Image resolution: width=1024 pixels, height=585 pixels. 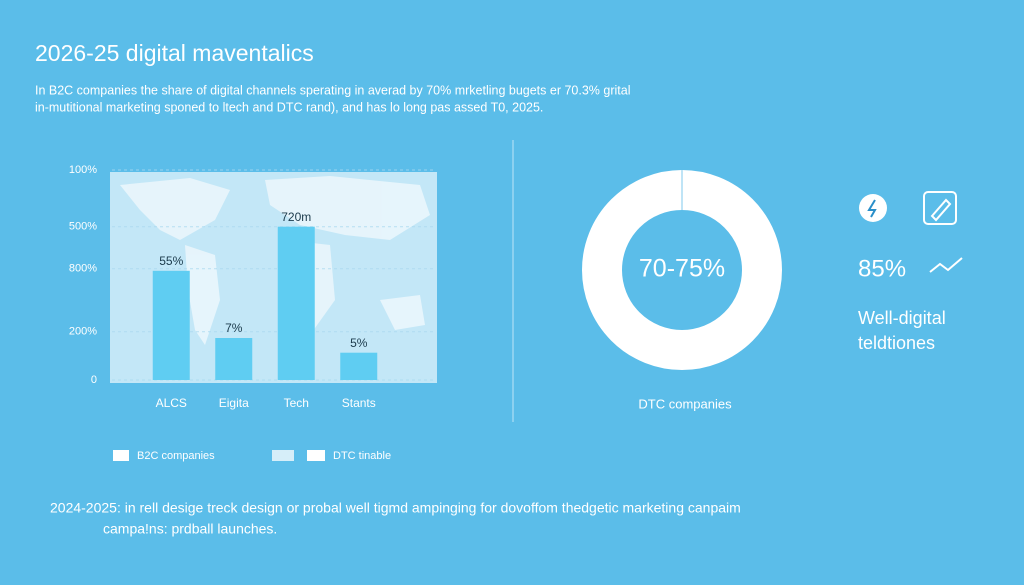 What do you see at coordinates (174, 53) in the screenshot?
I see `title: 2026-25 digital maventalics` at bounding box center [174, 53].